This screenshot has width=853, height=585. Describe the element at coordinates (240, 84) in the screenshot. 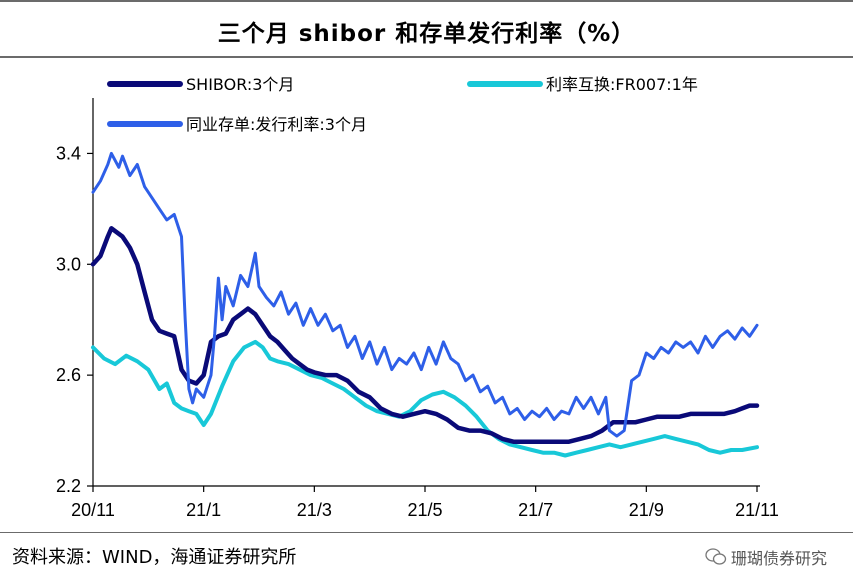

I see `legend-label-0: SHIBOR:3个月` at that location.